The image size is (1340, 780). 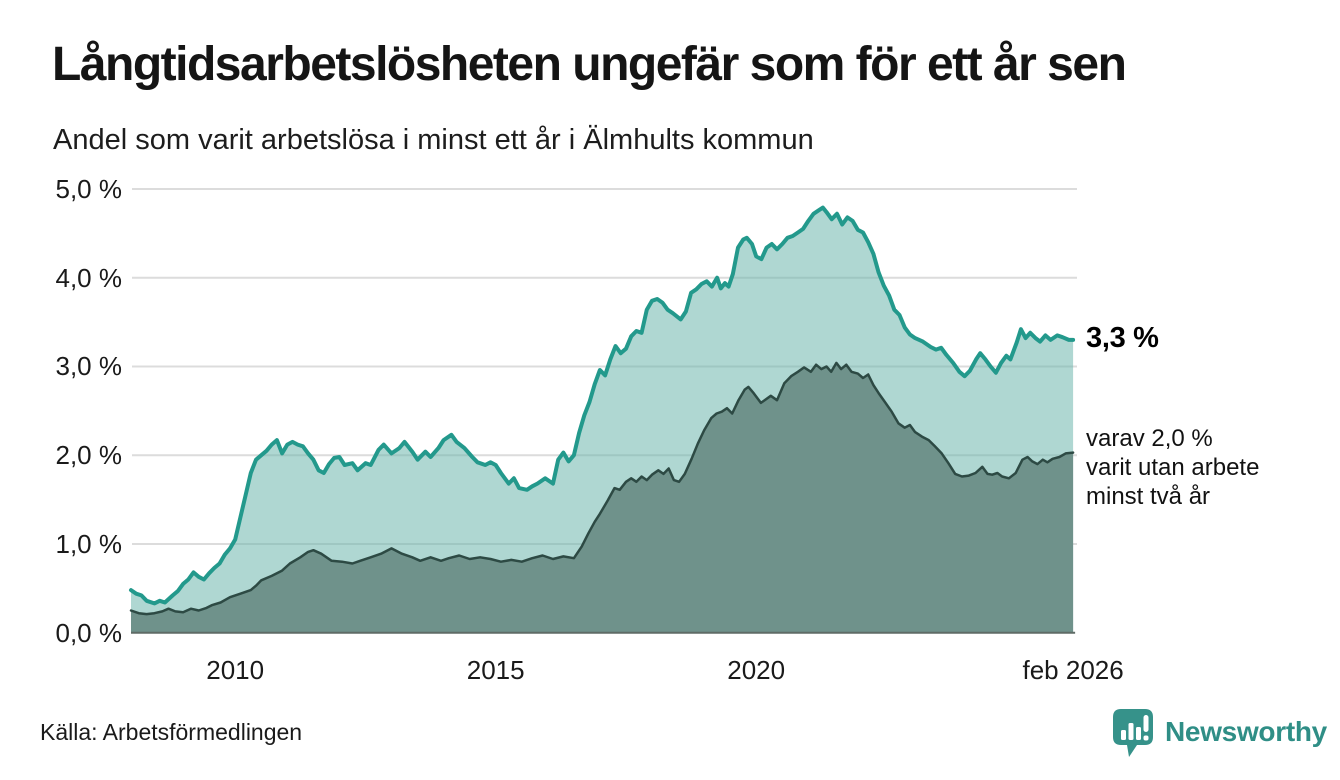 I want to click on x-tick-label: 2015, so click(x=495, y=670).